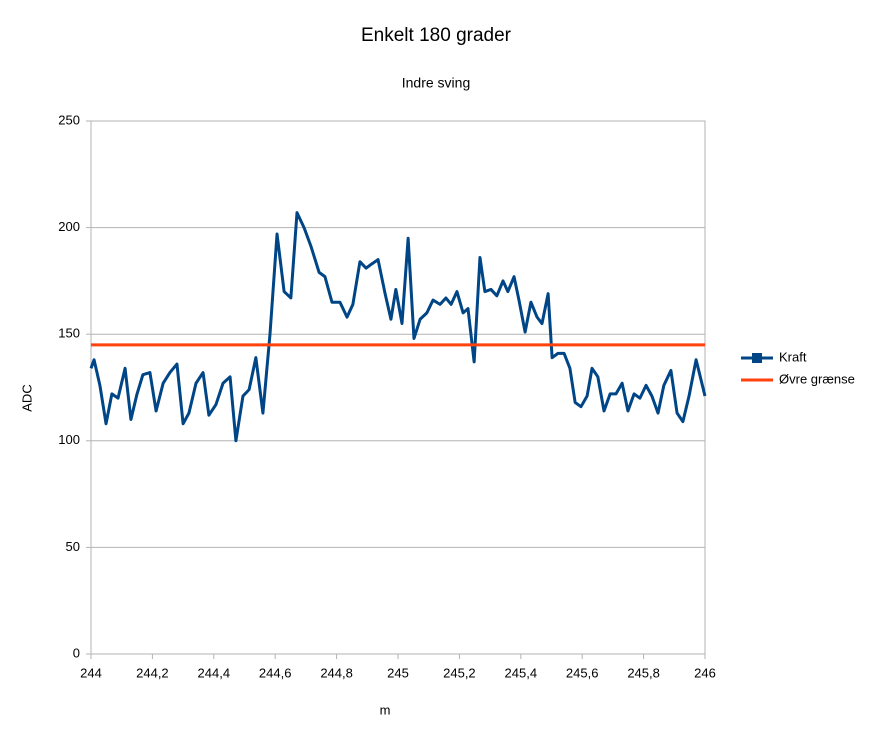 This screenshot has height=736, width=873. What do you see at coordinates (436, 83) in the screenshot?
I see `chart-subtitle: Indre sving` at bounding box center [436, 83].